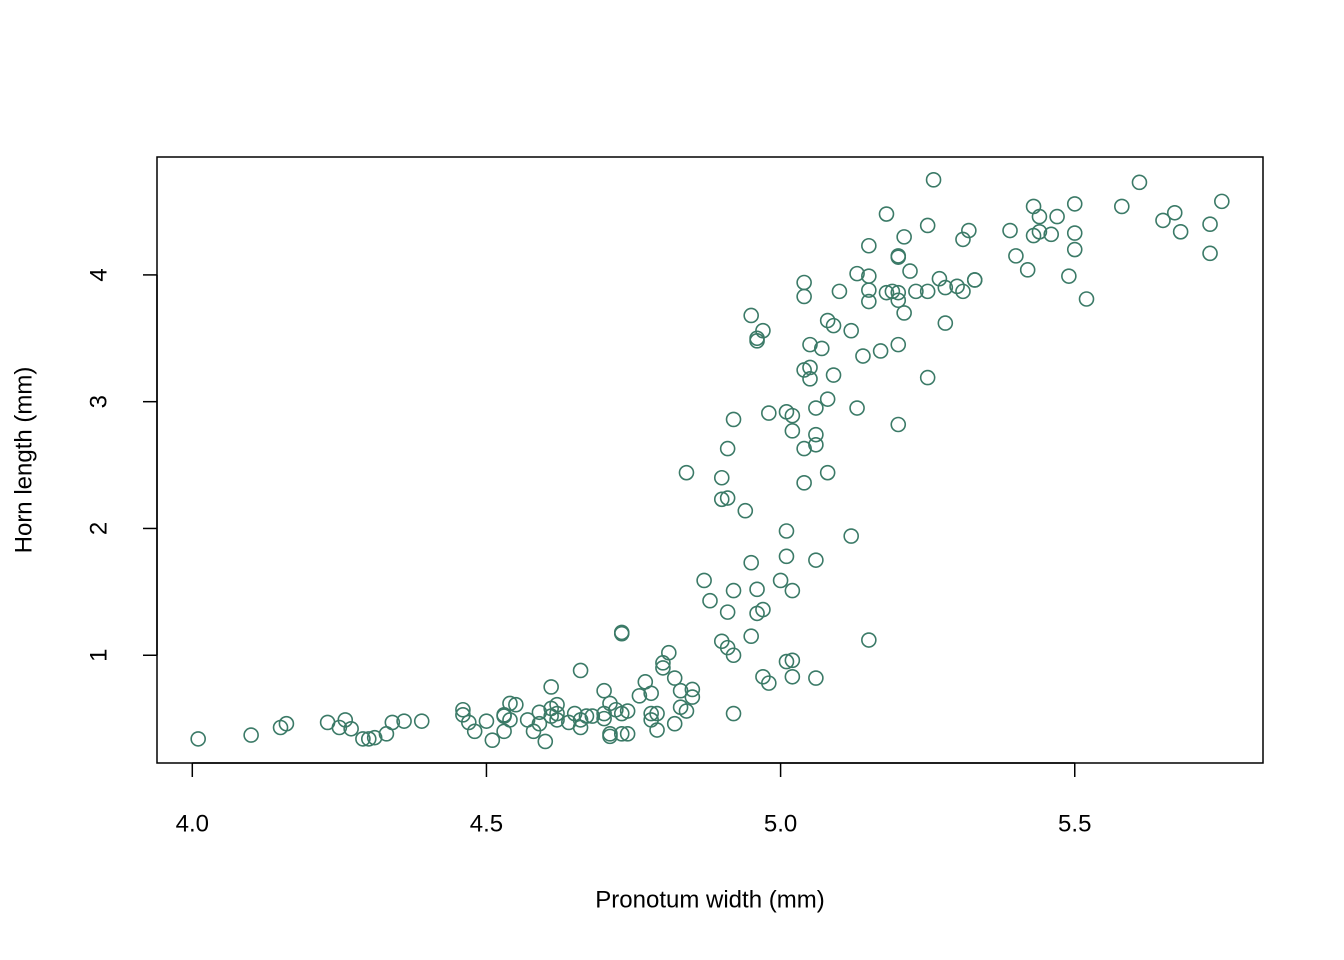  Describe the element at coordinates (780, 823) in the screenshot. I see `x-tick-label: 5.0` at that location.